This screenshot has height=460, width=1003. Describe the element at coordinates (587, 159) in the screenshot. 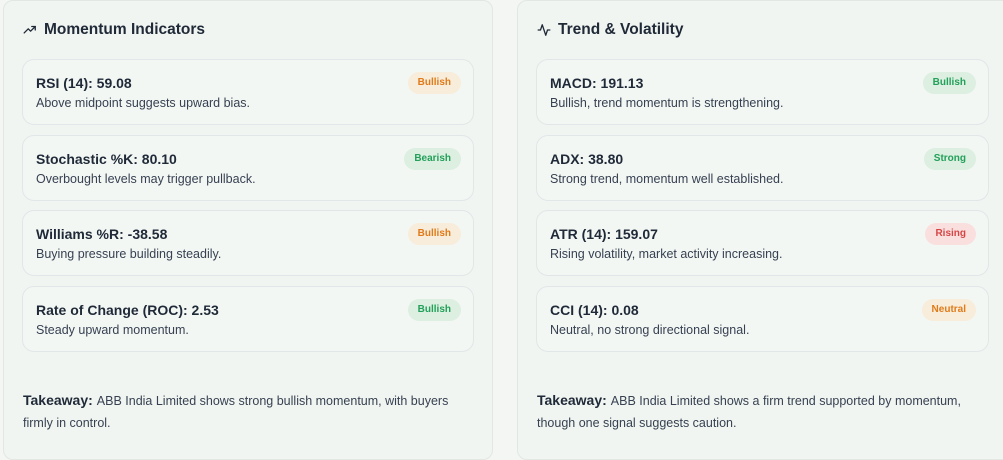

I see `indicator-title: ADX: 38.80` at that location.